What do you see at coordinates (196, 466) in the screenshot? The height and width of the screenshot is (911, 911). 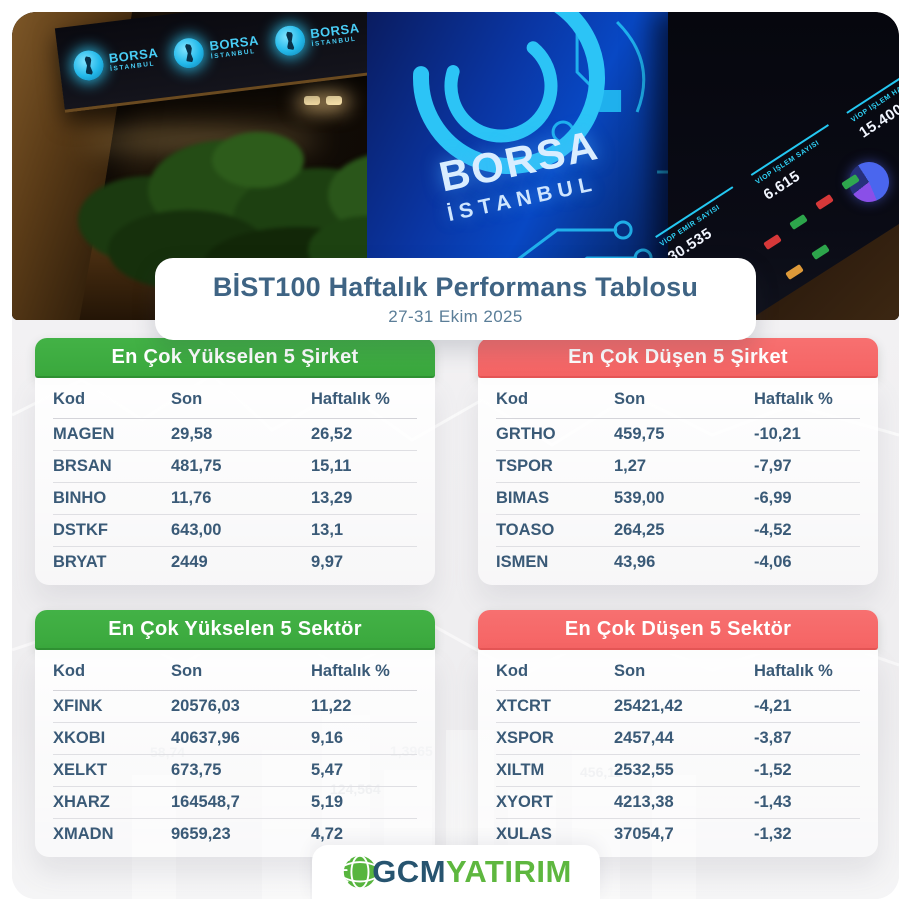 I see `table-cell: 481,75` at bounding box center [196, 466].